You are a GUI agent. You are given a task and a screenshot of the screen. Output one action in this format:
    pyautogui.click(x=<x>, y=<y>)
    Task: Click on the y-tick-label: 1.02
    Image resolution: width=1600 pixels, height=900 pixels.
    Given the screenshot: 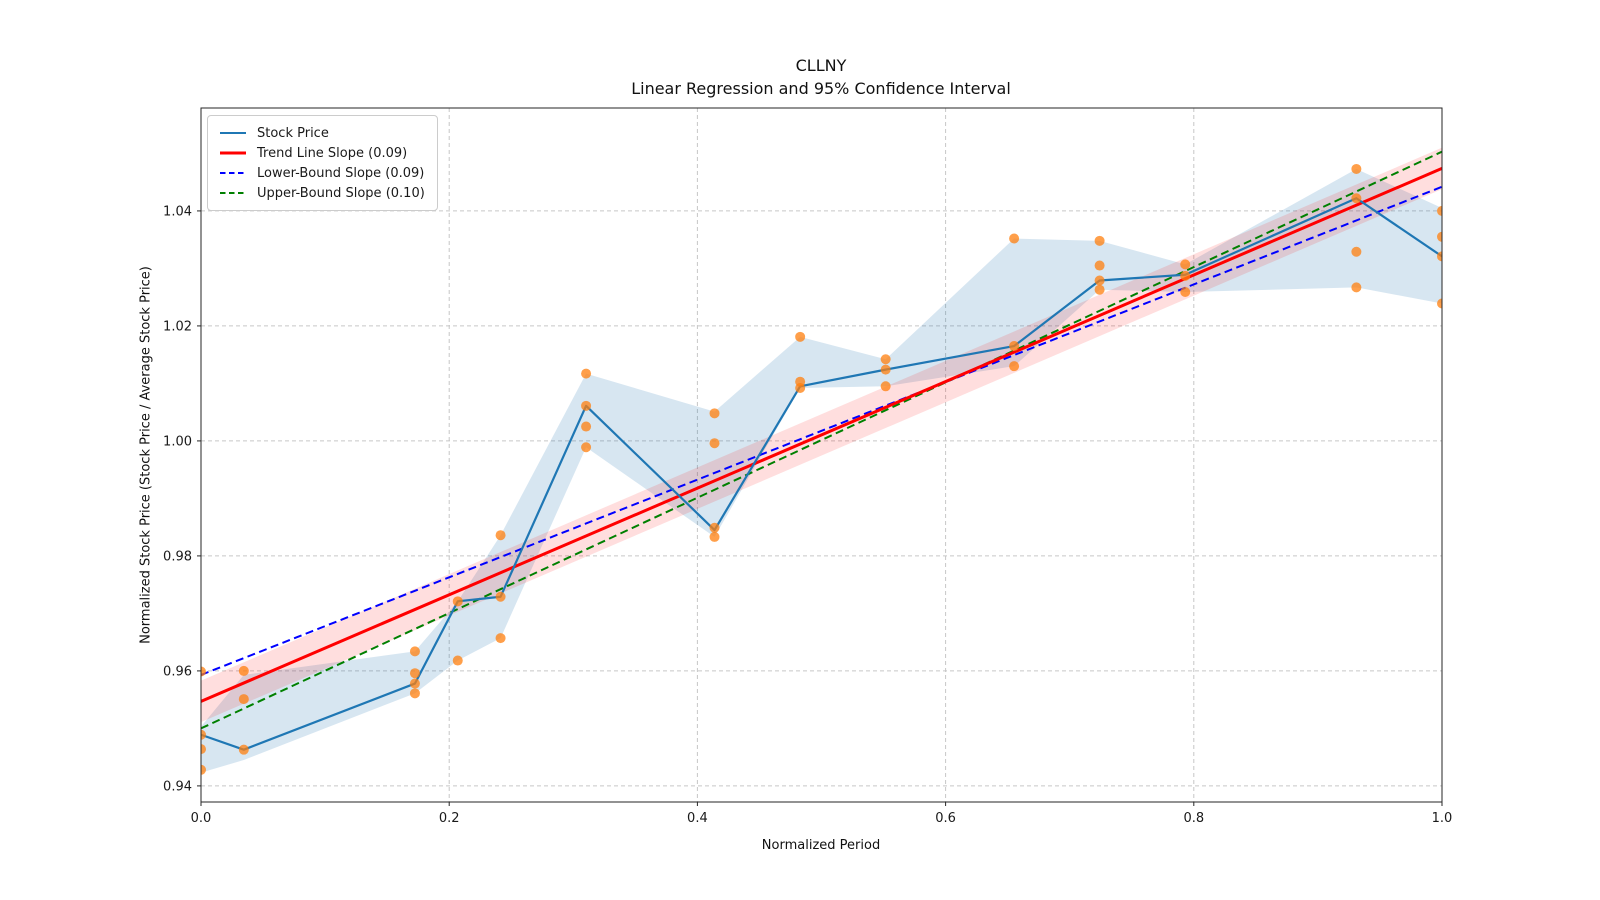 What is the action you would take?
    pyautogui.click(x=177, y=326)
    